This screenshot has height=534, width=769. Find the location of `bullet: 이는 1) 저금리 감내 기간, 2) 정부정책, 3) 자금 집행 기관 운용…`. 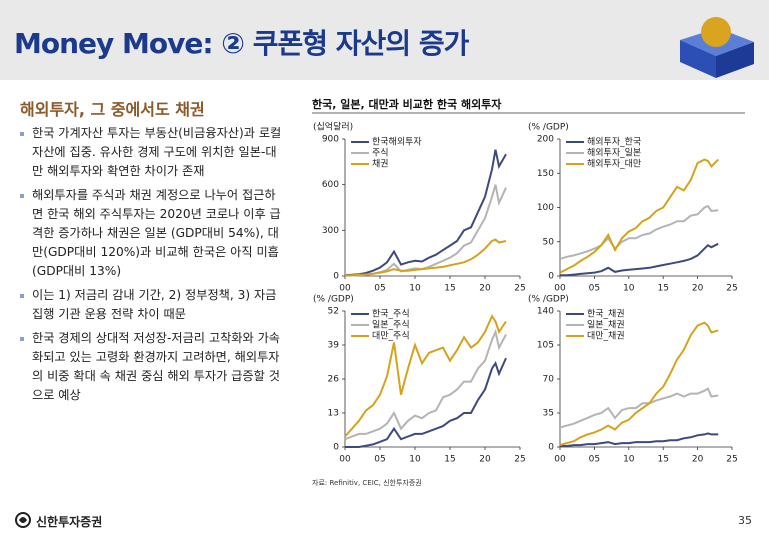

bullet: 이는 1) 저금리 감내 기간, 2) 정부정책, 3) 자금 집행 기관 운용… is located at coordinates (152, 305).